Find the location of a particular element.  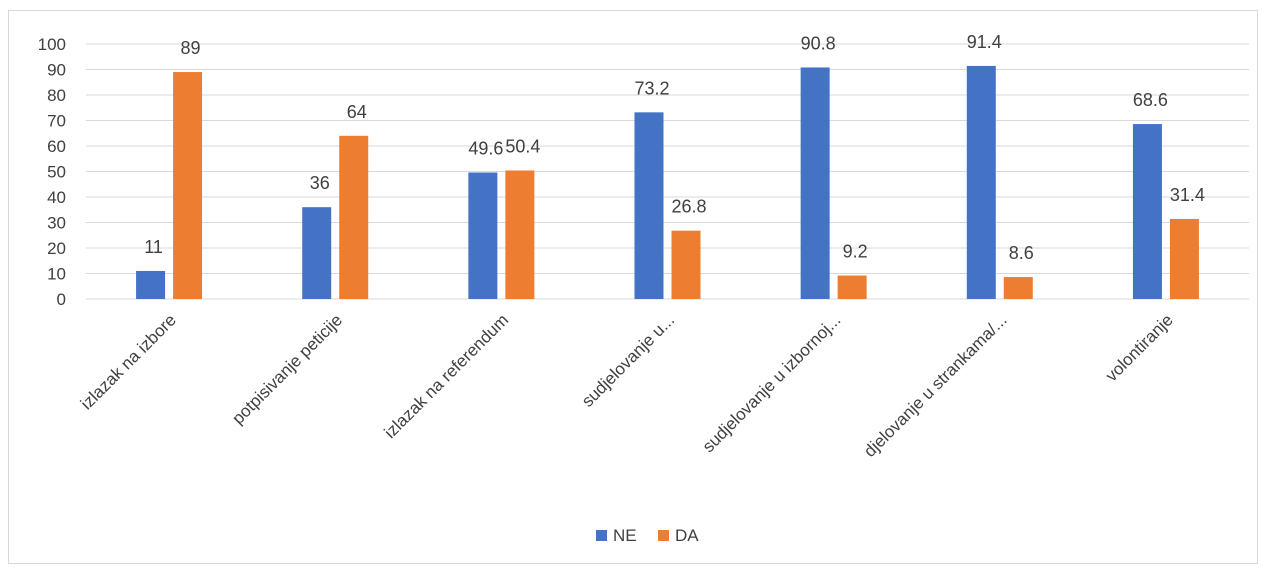

data-label-da-0: 89 is located at coordinates (191, 48).